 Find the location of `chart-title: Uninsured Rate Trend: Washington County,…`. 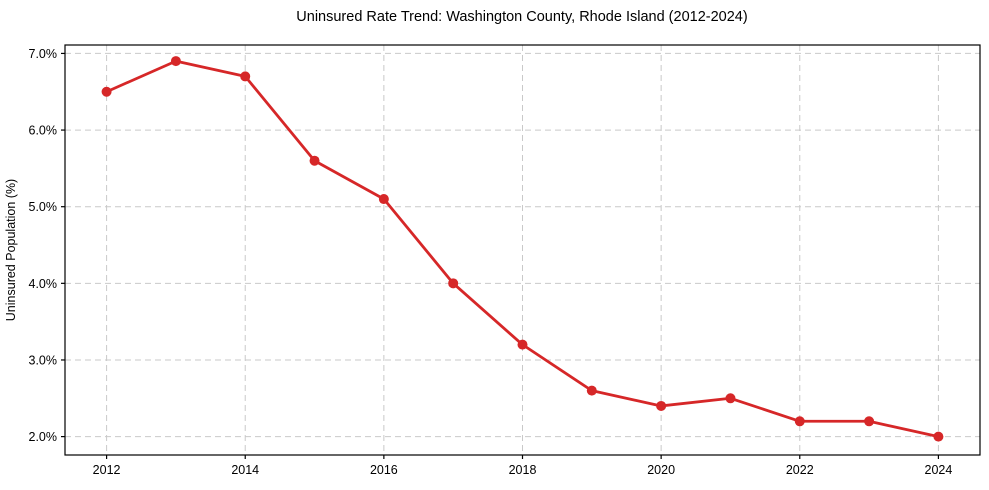

chart-title: Uninsured Rate Trend: Washington County,… is located at coordinates (521, 17).